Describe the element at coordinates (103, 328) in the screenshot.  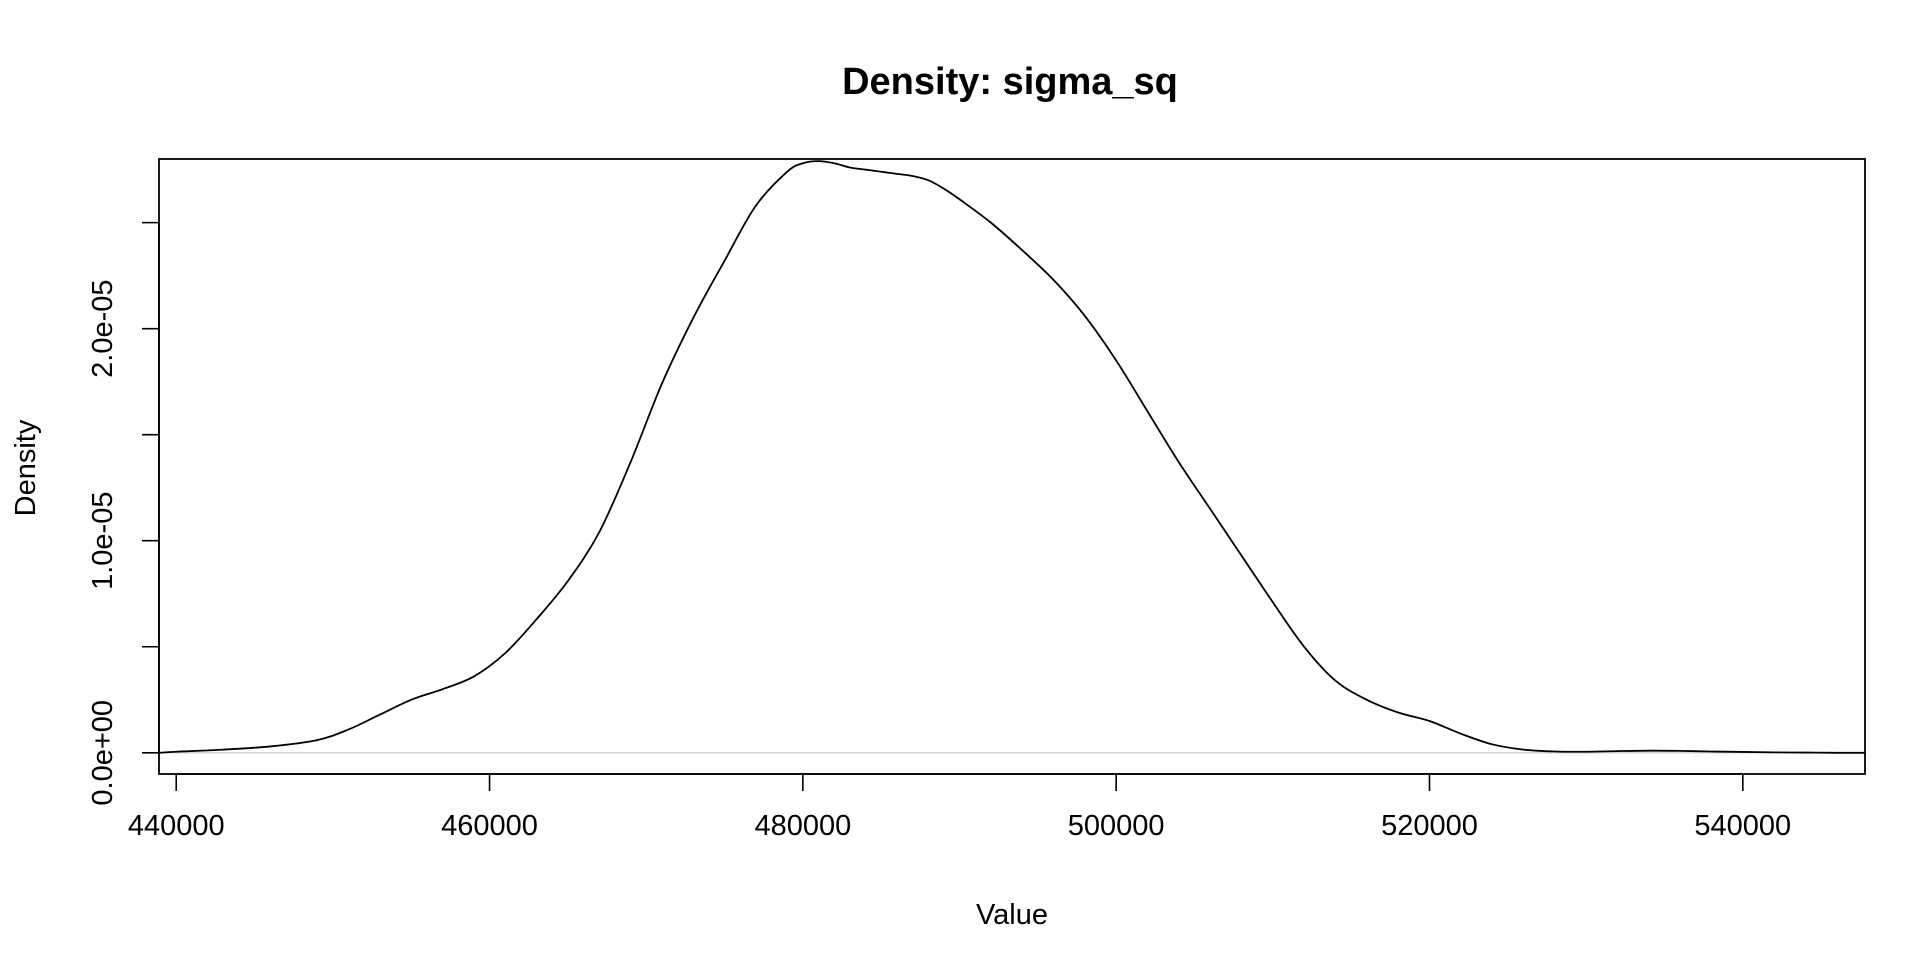
I see `y-axis-tick-label: 2.0e-05` at that location.